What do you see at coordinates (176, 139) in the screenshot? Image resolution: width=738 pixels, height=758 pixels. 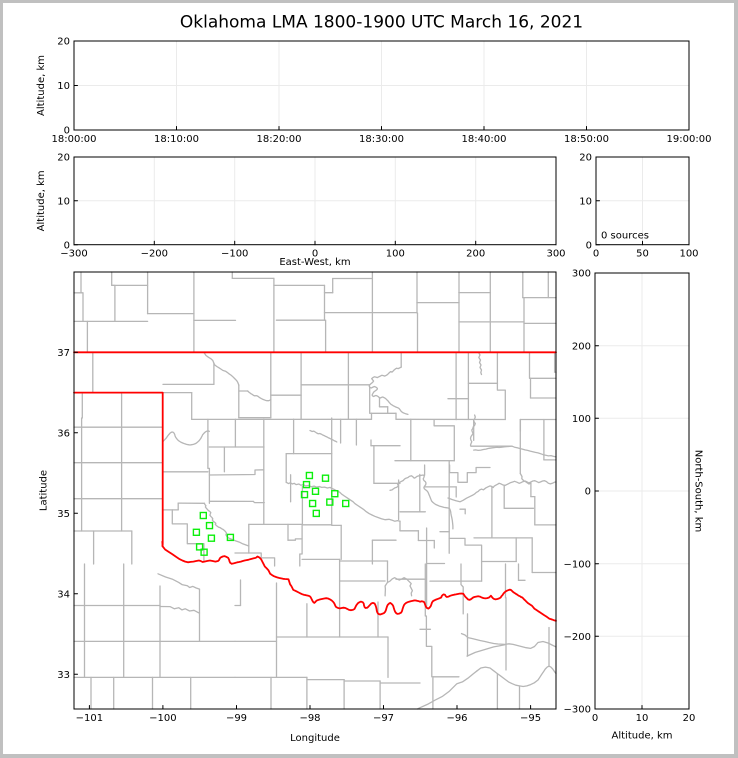 I see `x-tick-label: 18:10:00` at bounding box center [176, 139].